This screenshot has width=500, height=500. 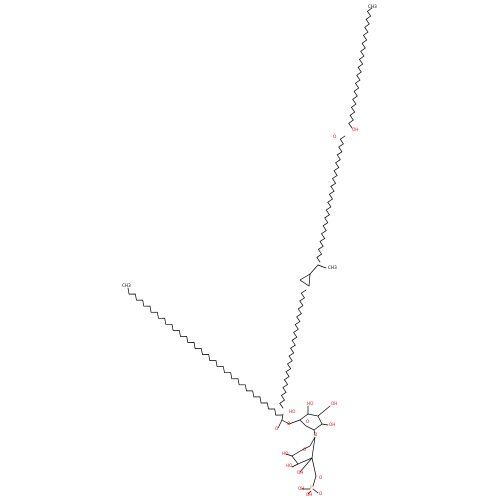 What do you see at coordinates (126, 285) in the screenshot?
I see `atom-label-left-methyl: CH3` at bounding box center [126, 285].